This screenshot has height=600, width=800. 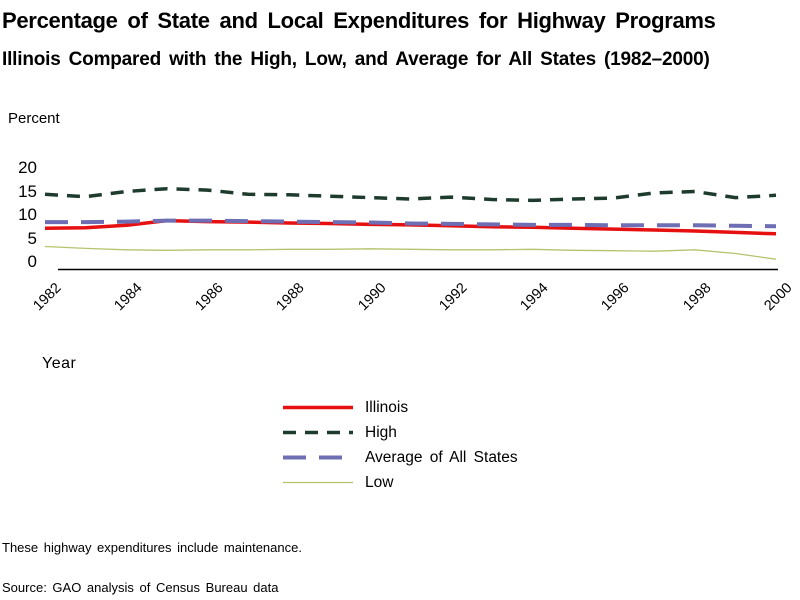 What do you see at coordinates (59, 363) in the screenshot?
I see `x-axis-title: Year` at bounding box center [59, 363].